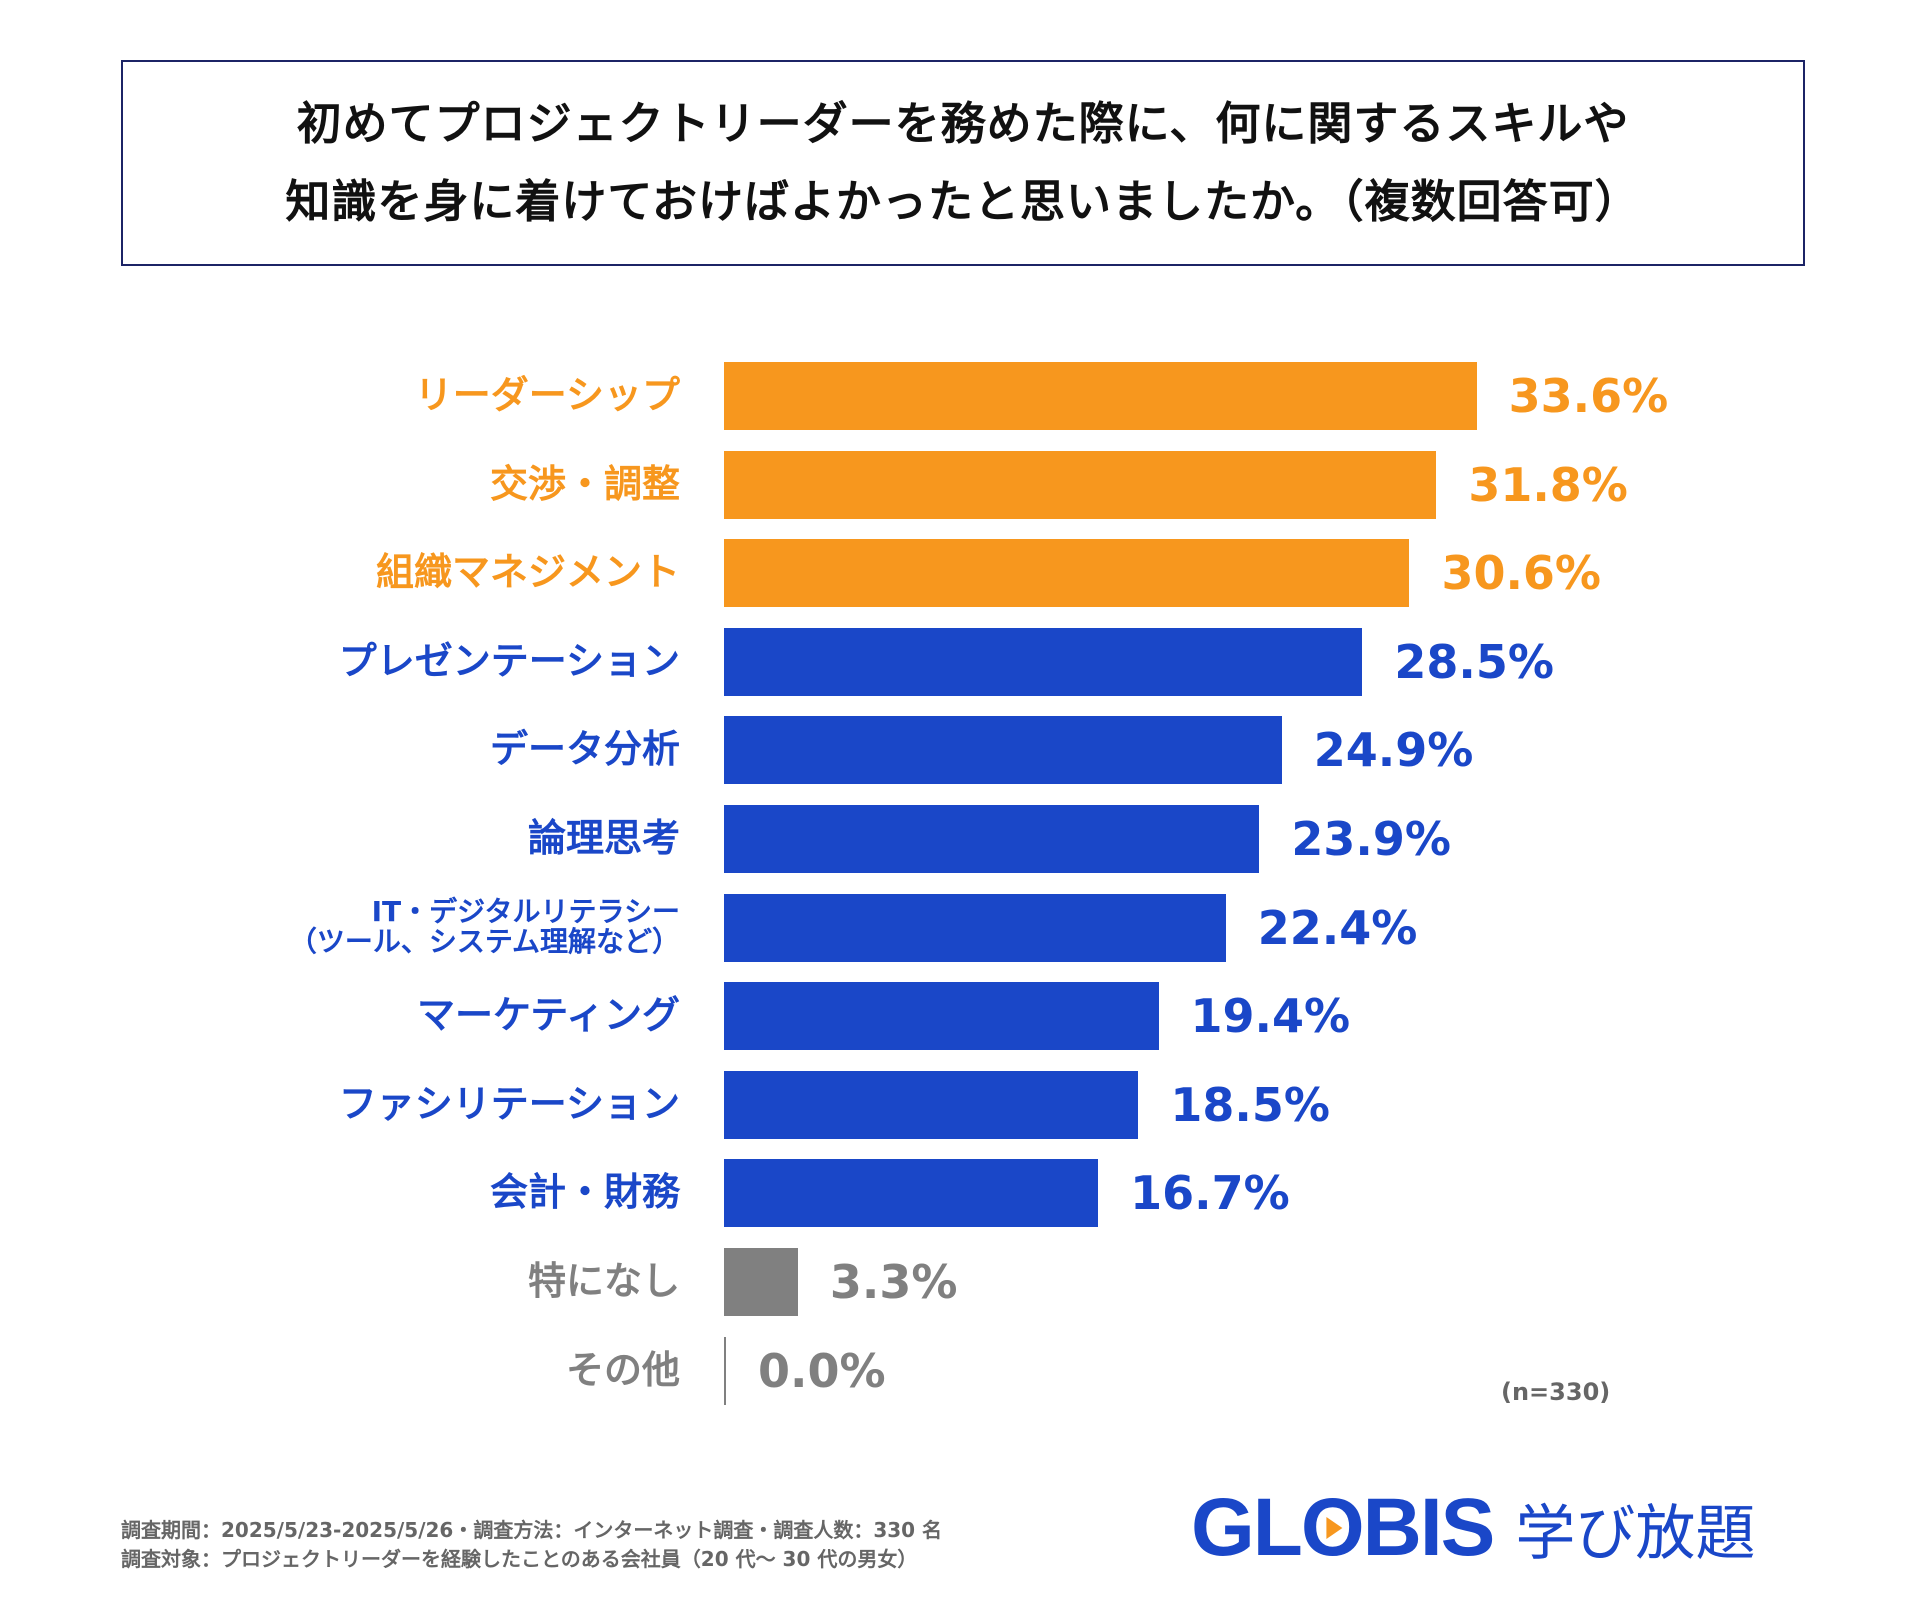 The image size is (1920, 1620). I want to click on category-label-line: マーケティング, so click(548, 1015).